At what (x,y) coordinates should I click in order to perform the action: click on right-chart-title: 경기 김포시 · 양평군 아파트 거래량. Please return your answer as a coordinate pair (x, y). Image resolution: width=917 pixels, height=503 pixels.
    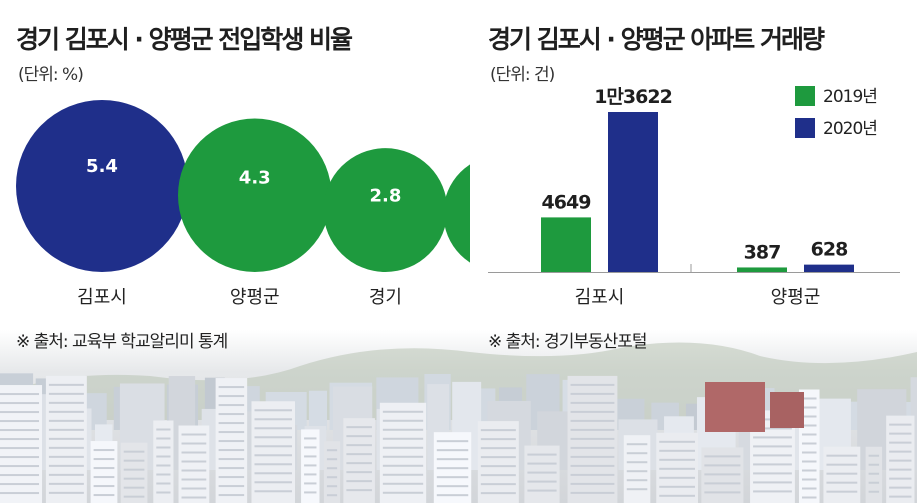
    Looking at the image, I should click on (656, 39).